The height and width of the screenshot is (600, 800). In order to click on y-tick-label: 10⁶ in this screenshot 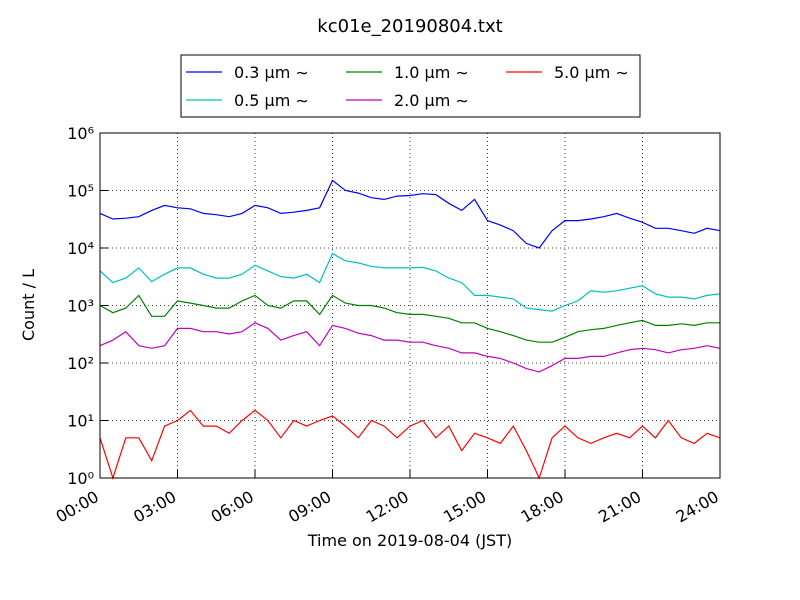, I will do `click(80, 133)`.